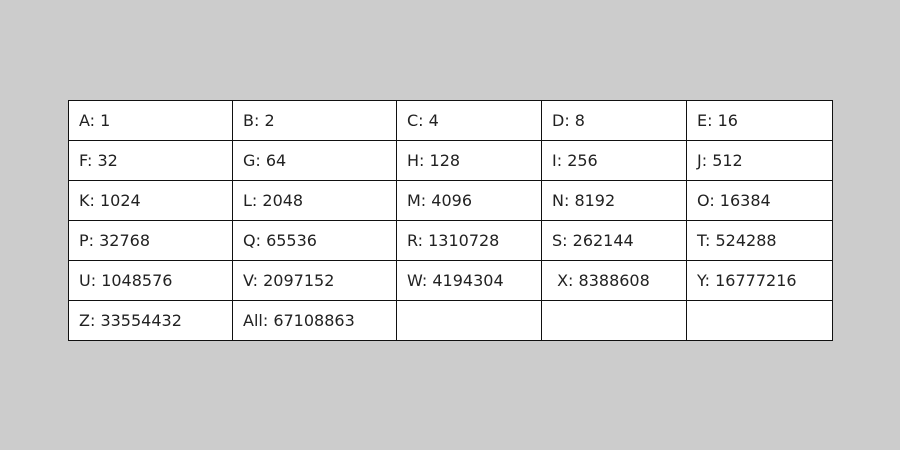  What do you see at coordinates (759, 160) in the screenshot?
I see `table-cell: J: 512` at bounding box center [759, 160].